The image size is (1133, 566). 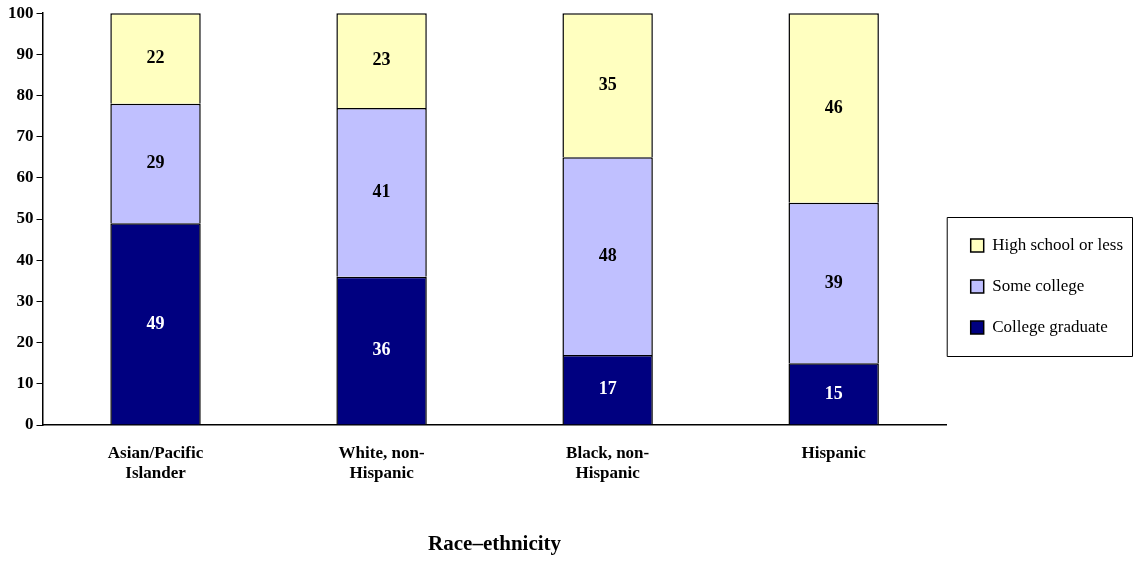 What do you see at coordinates (25, 383) in the screenshot?
I see `y-tick-label: 10` at bounding box center [25, 383].